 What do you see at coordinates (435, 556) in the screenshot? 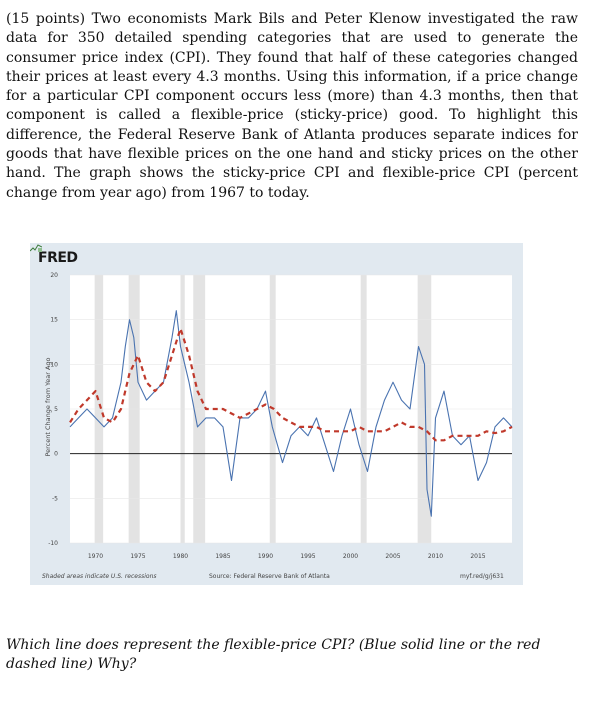
I see `x-tick-label: 2010` at bounding box center [435, 556].